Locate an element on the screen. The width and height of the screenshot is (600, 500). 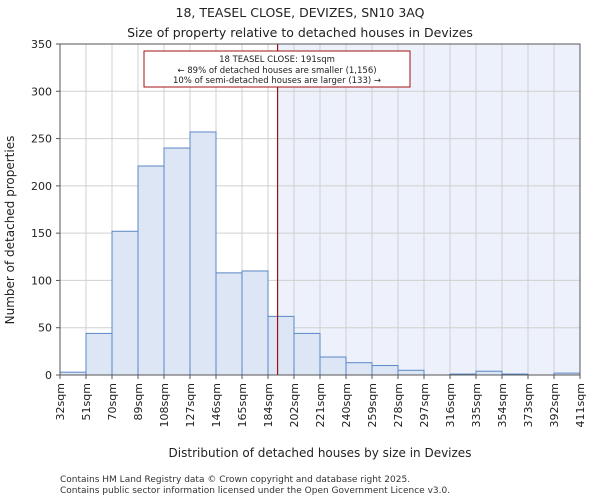
annotation-border is located at coordinates (277, 69).